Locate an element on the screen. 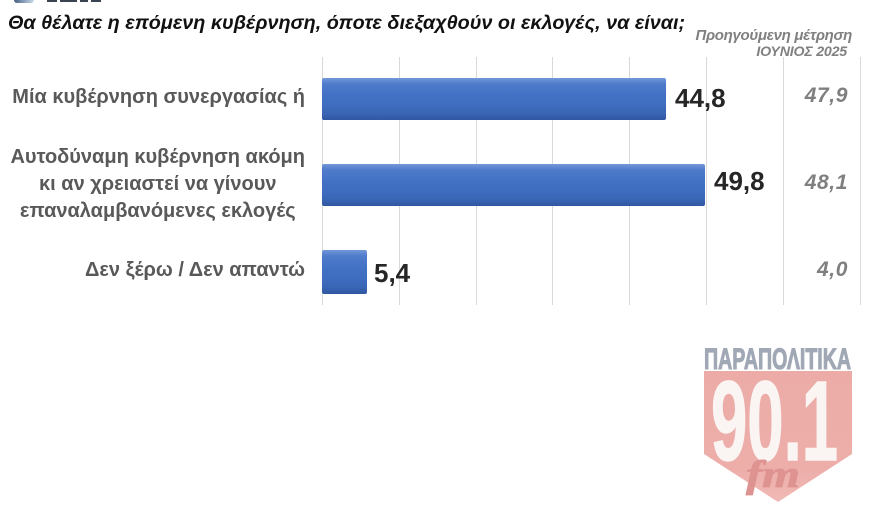 This screenshot has width=875, height=514. svg-text: 90.1 is located at coordinates (774, 421).